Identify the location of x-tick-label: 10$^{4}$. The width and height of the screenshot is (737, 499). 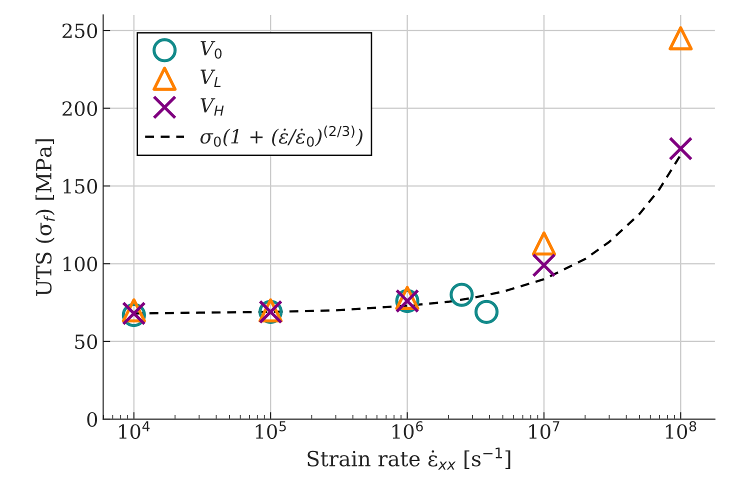
(134, 430).